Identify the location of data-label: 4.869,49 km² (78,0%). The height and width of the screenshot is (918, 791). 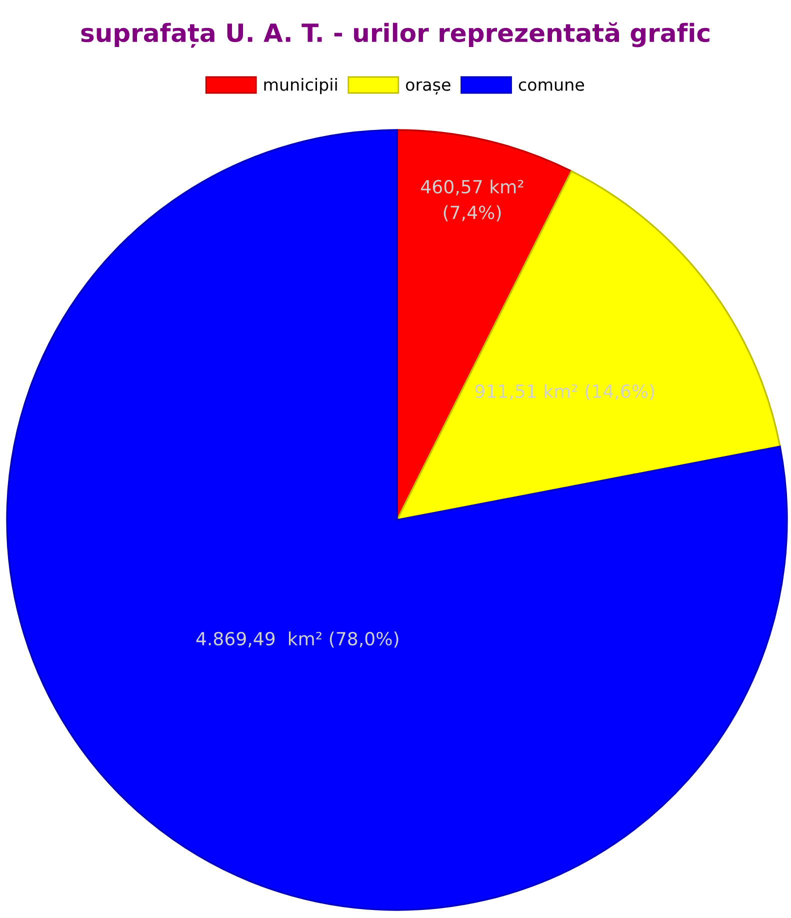
(297, 640).